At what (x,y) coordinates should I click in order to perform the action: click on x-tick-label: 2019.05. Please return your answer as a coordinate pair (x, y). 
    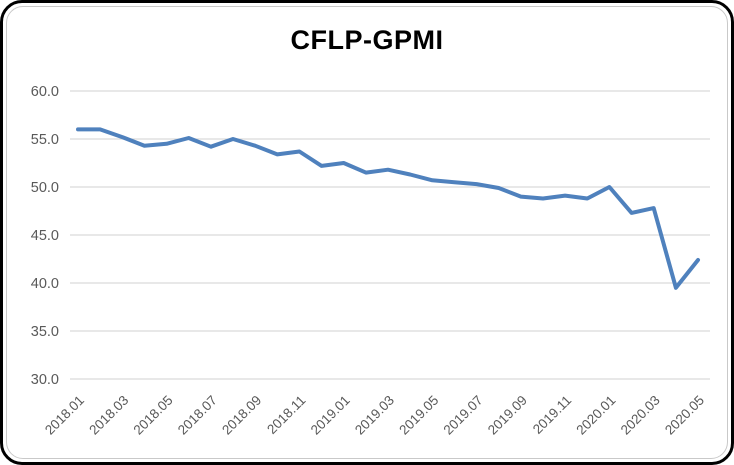
    Looking at the image, I should click on (418, 415).